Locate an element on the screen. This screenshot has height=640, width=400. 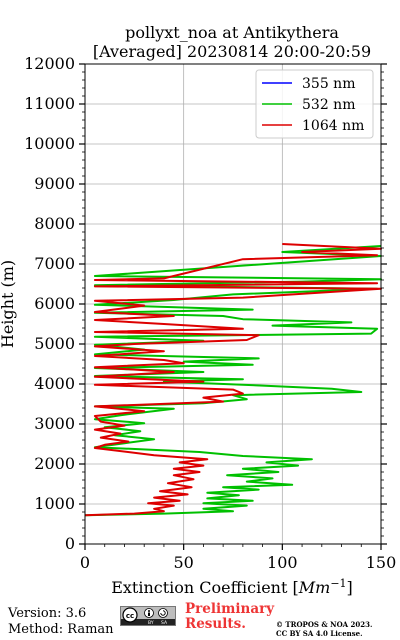
y-tick-label: 3000 is located at coordinates (54, 423).